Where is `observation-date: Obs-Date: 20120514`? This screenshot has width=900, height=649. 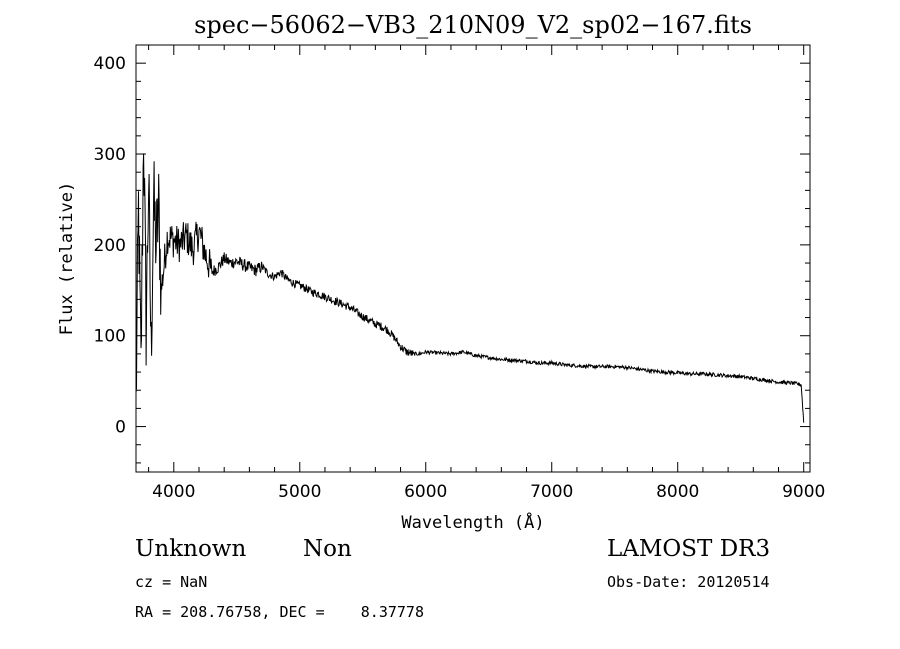 observation-date: Obs-Date: 20120514 is located at coordinates (688, 582).